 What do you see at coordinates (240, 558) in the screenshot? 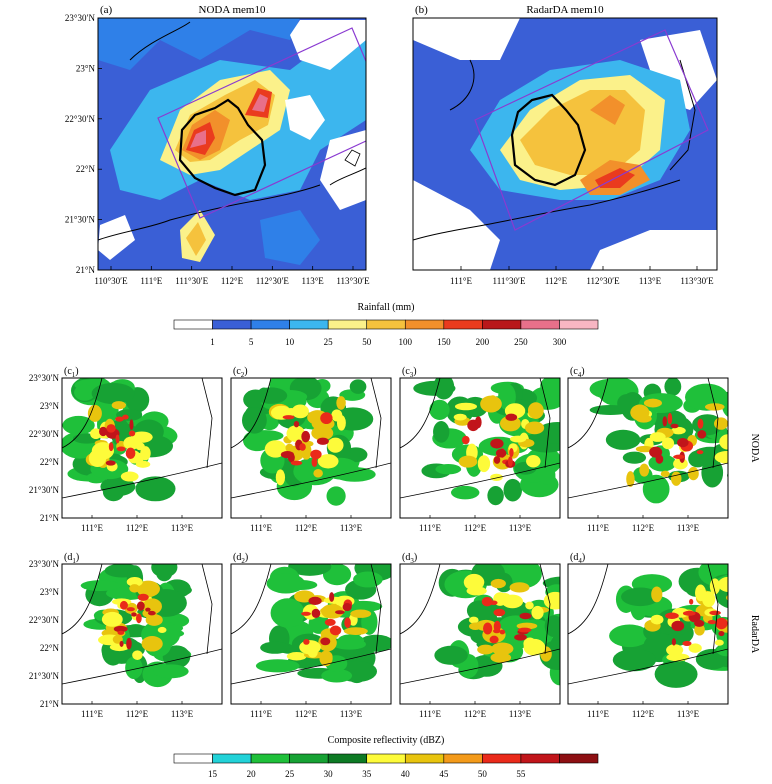
I see `panel-label: (d2)` at bounding box center [240, 558].